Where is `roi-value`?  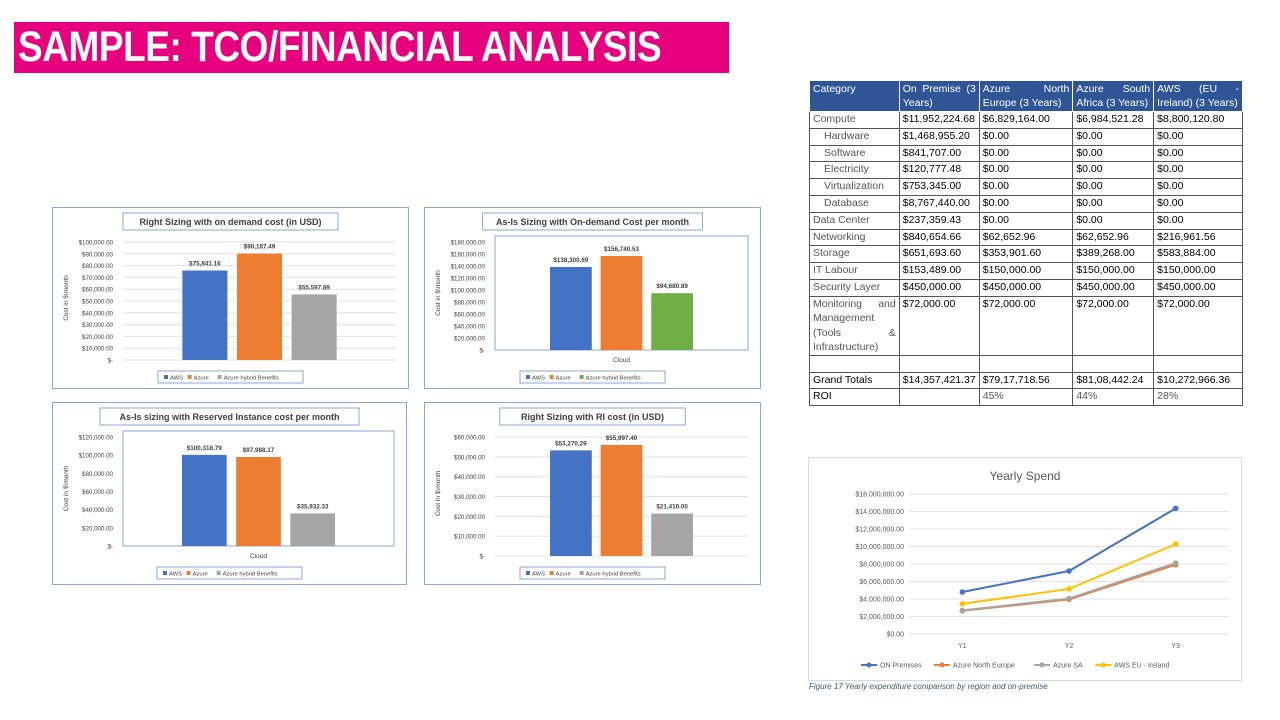
roi-value is located at coordinates (939, 397).